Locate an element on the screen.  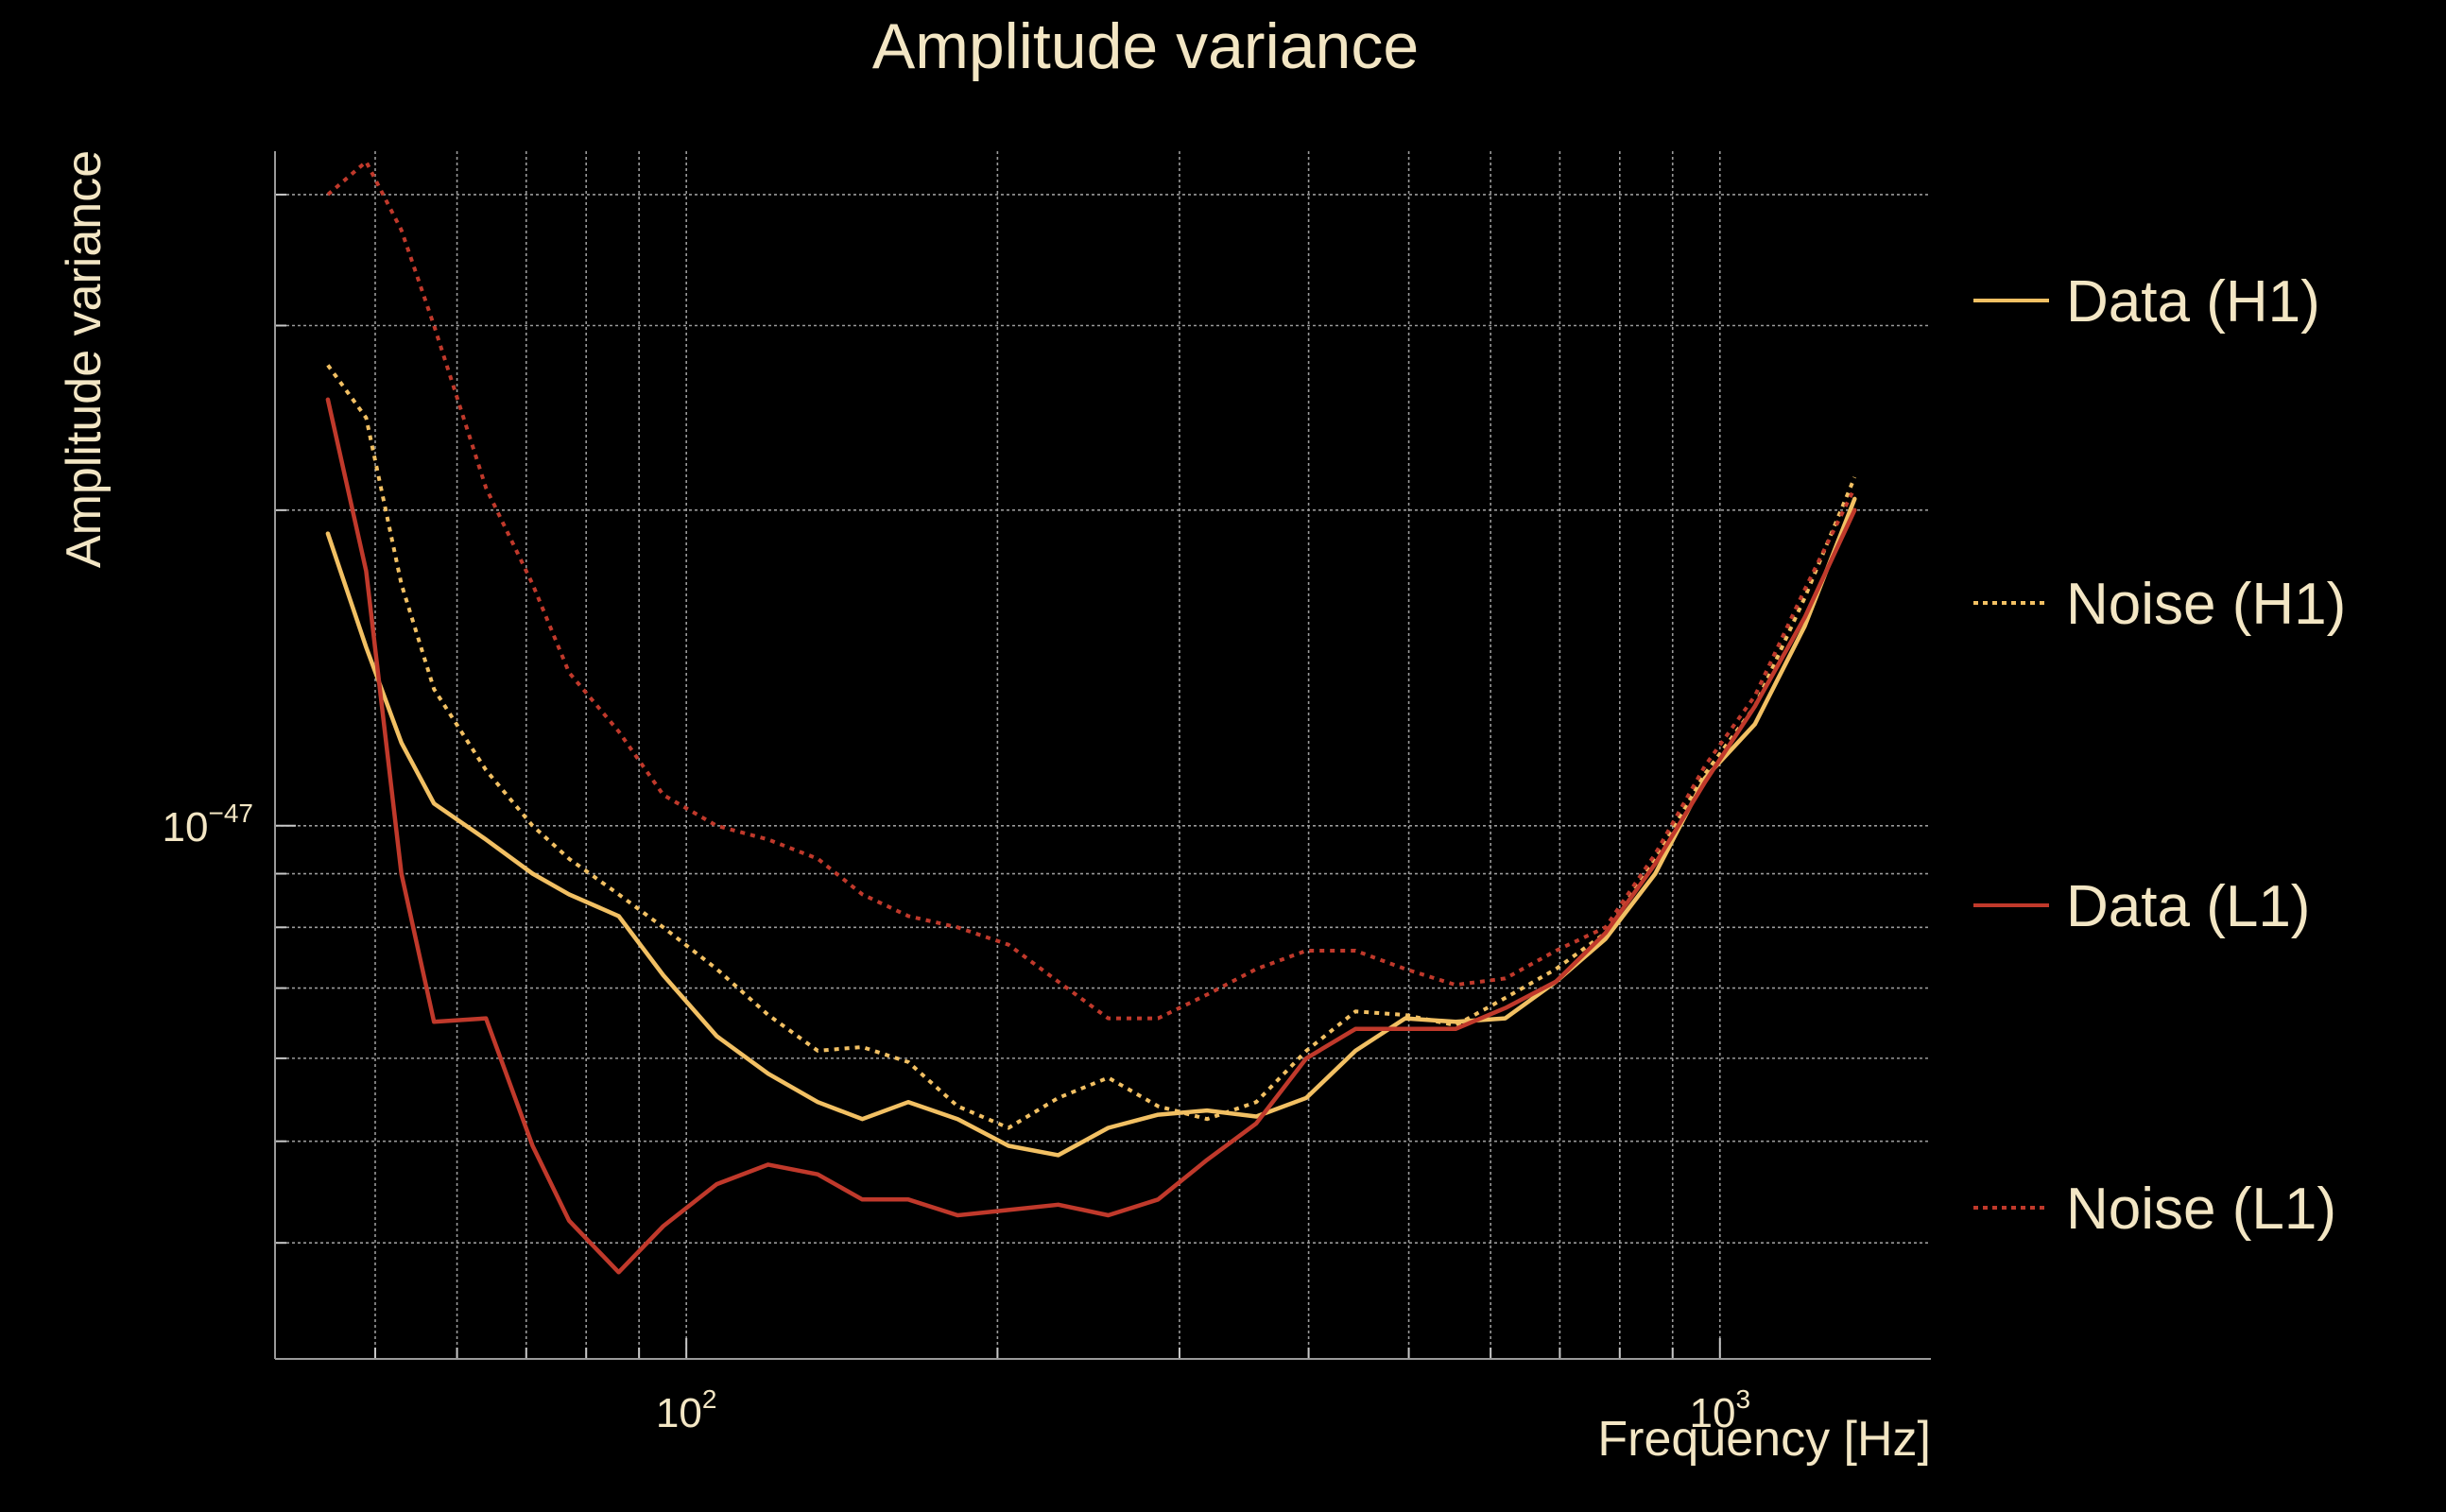
x-tick-label: 10² is located at coordinates (686, 1410).